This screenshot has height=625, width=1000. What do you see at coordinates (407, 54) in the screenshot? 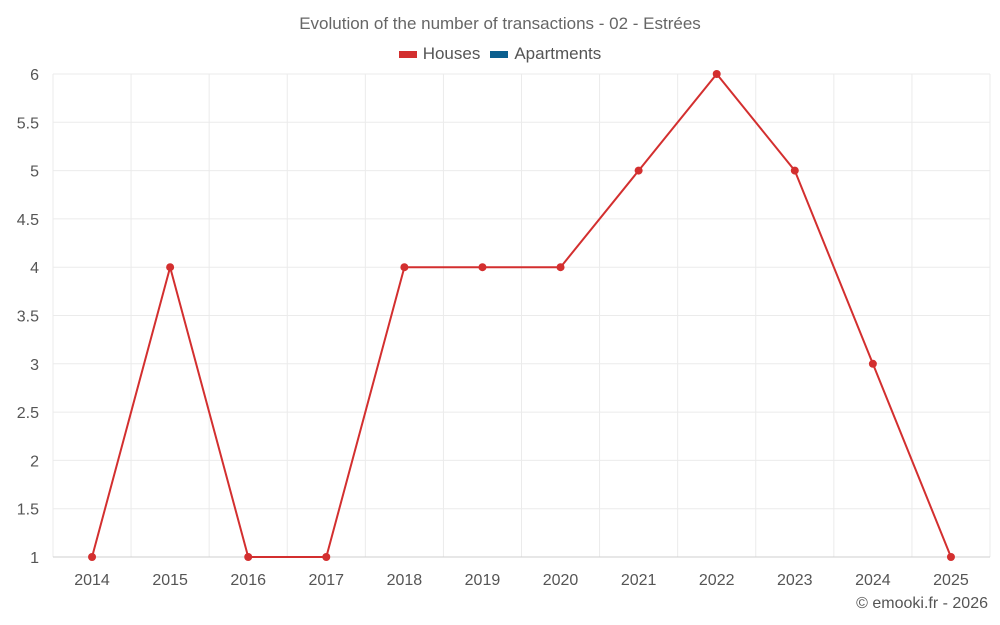
I see `legend-swatch-houses` at bounding box center [407, 54].